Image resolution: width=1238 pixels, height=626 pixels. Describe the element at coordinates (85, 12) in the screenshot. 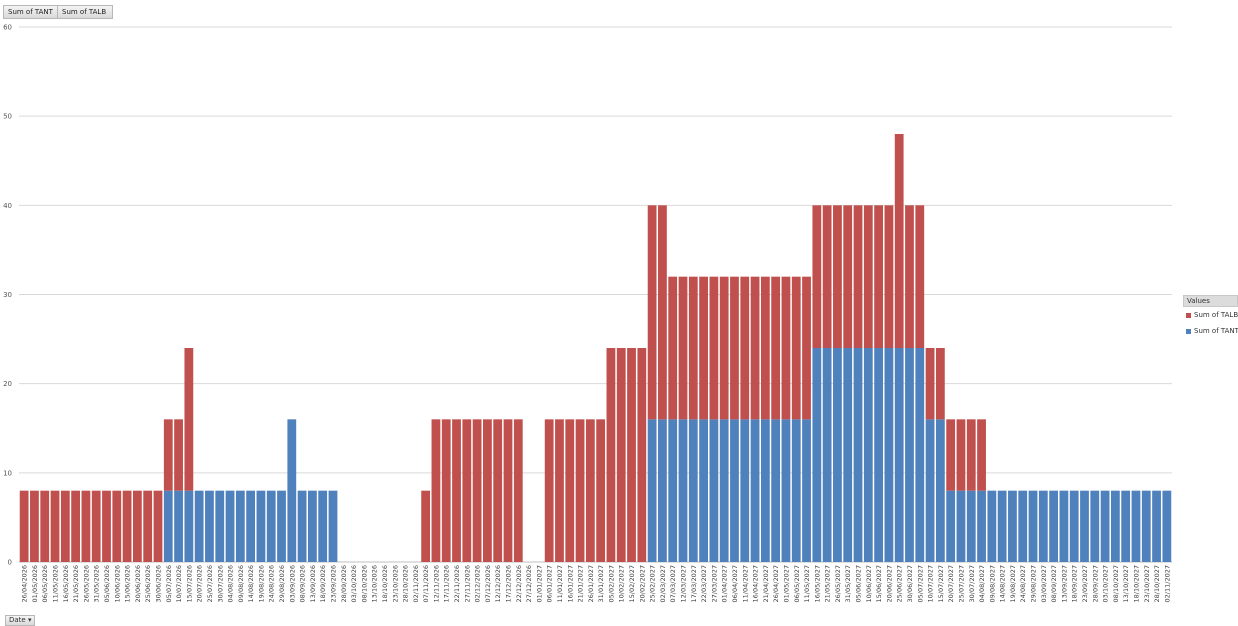

I see `sum-of-talb-field-button: Sum of TALB` at that location.